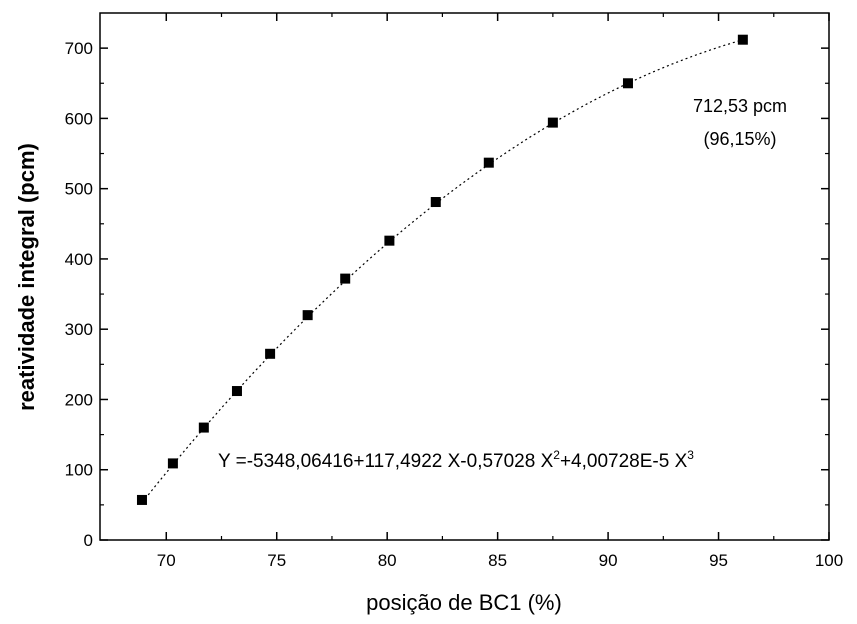 Image resolution: width=857 pixels, height=624 pixels. Describe the element at coordinates (79, 48) in the screenshot. I see `y-tick-label: 700` at that location.